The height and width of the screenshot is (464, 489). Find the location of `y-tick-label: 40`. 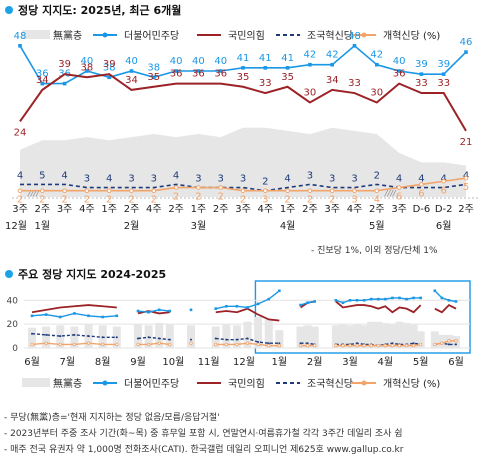

y-tick-label: 40 is located at coordinates (13, 301).